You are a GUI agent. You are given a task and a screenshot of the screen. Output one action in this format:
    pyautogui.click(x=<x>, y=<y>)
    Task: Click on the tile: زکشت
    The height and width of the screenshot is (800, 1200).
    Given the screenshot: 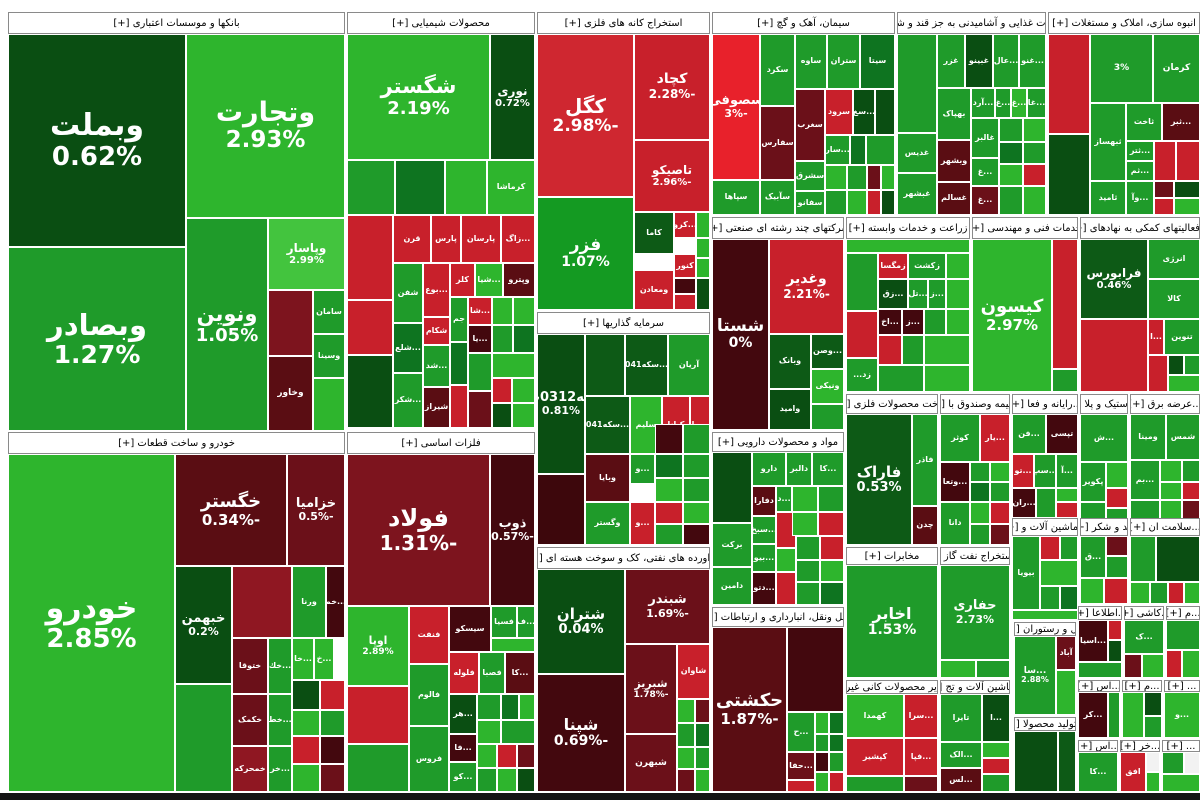 What is the action you would take?
    pyautogui.click(x=927, y=266)
    